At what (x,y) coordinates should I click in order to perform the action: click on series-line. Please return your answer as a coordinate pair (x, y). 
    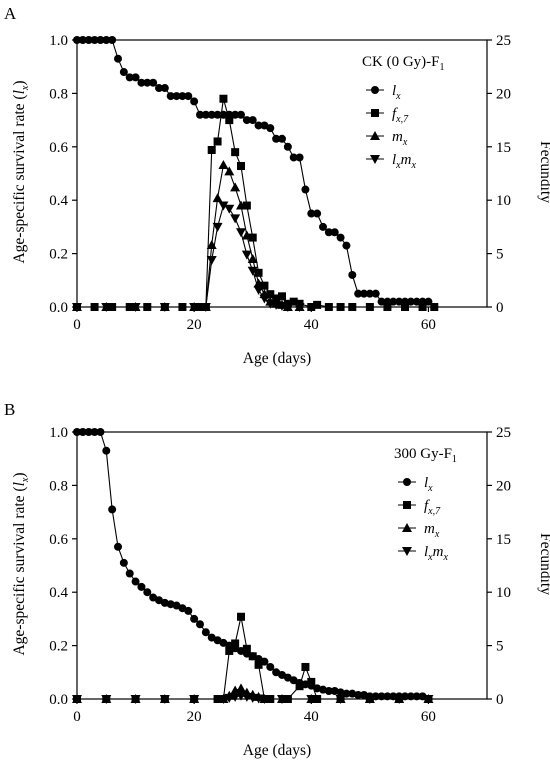
    Looking at the image, I should click on (188, 256).